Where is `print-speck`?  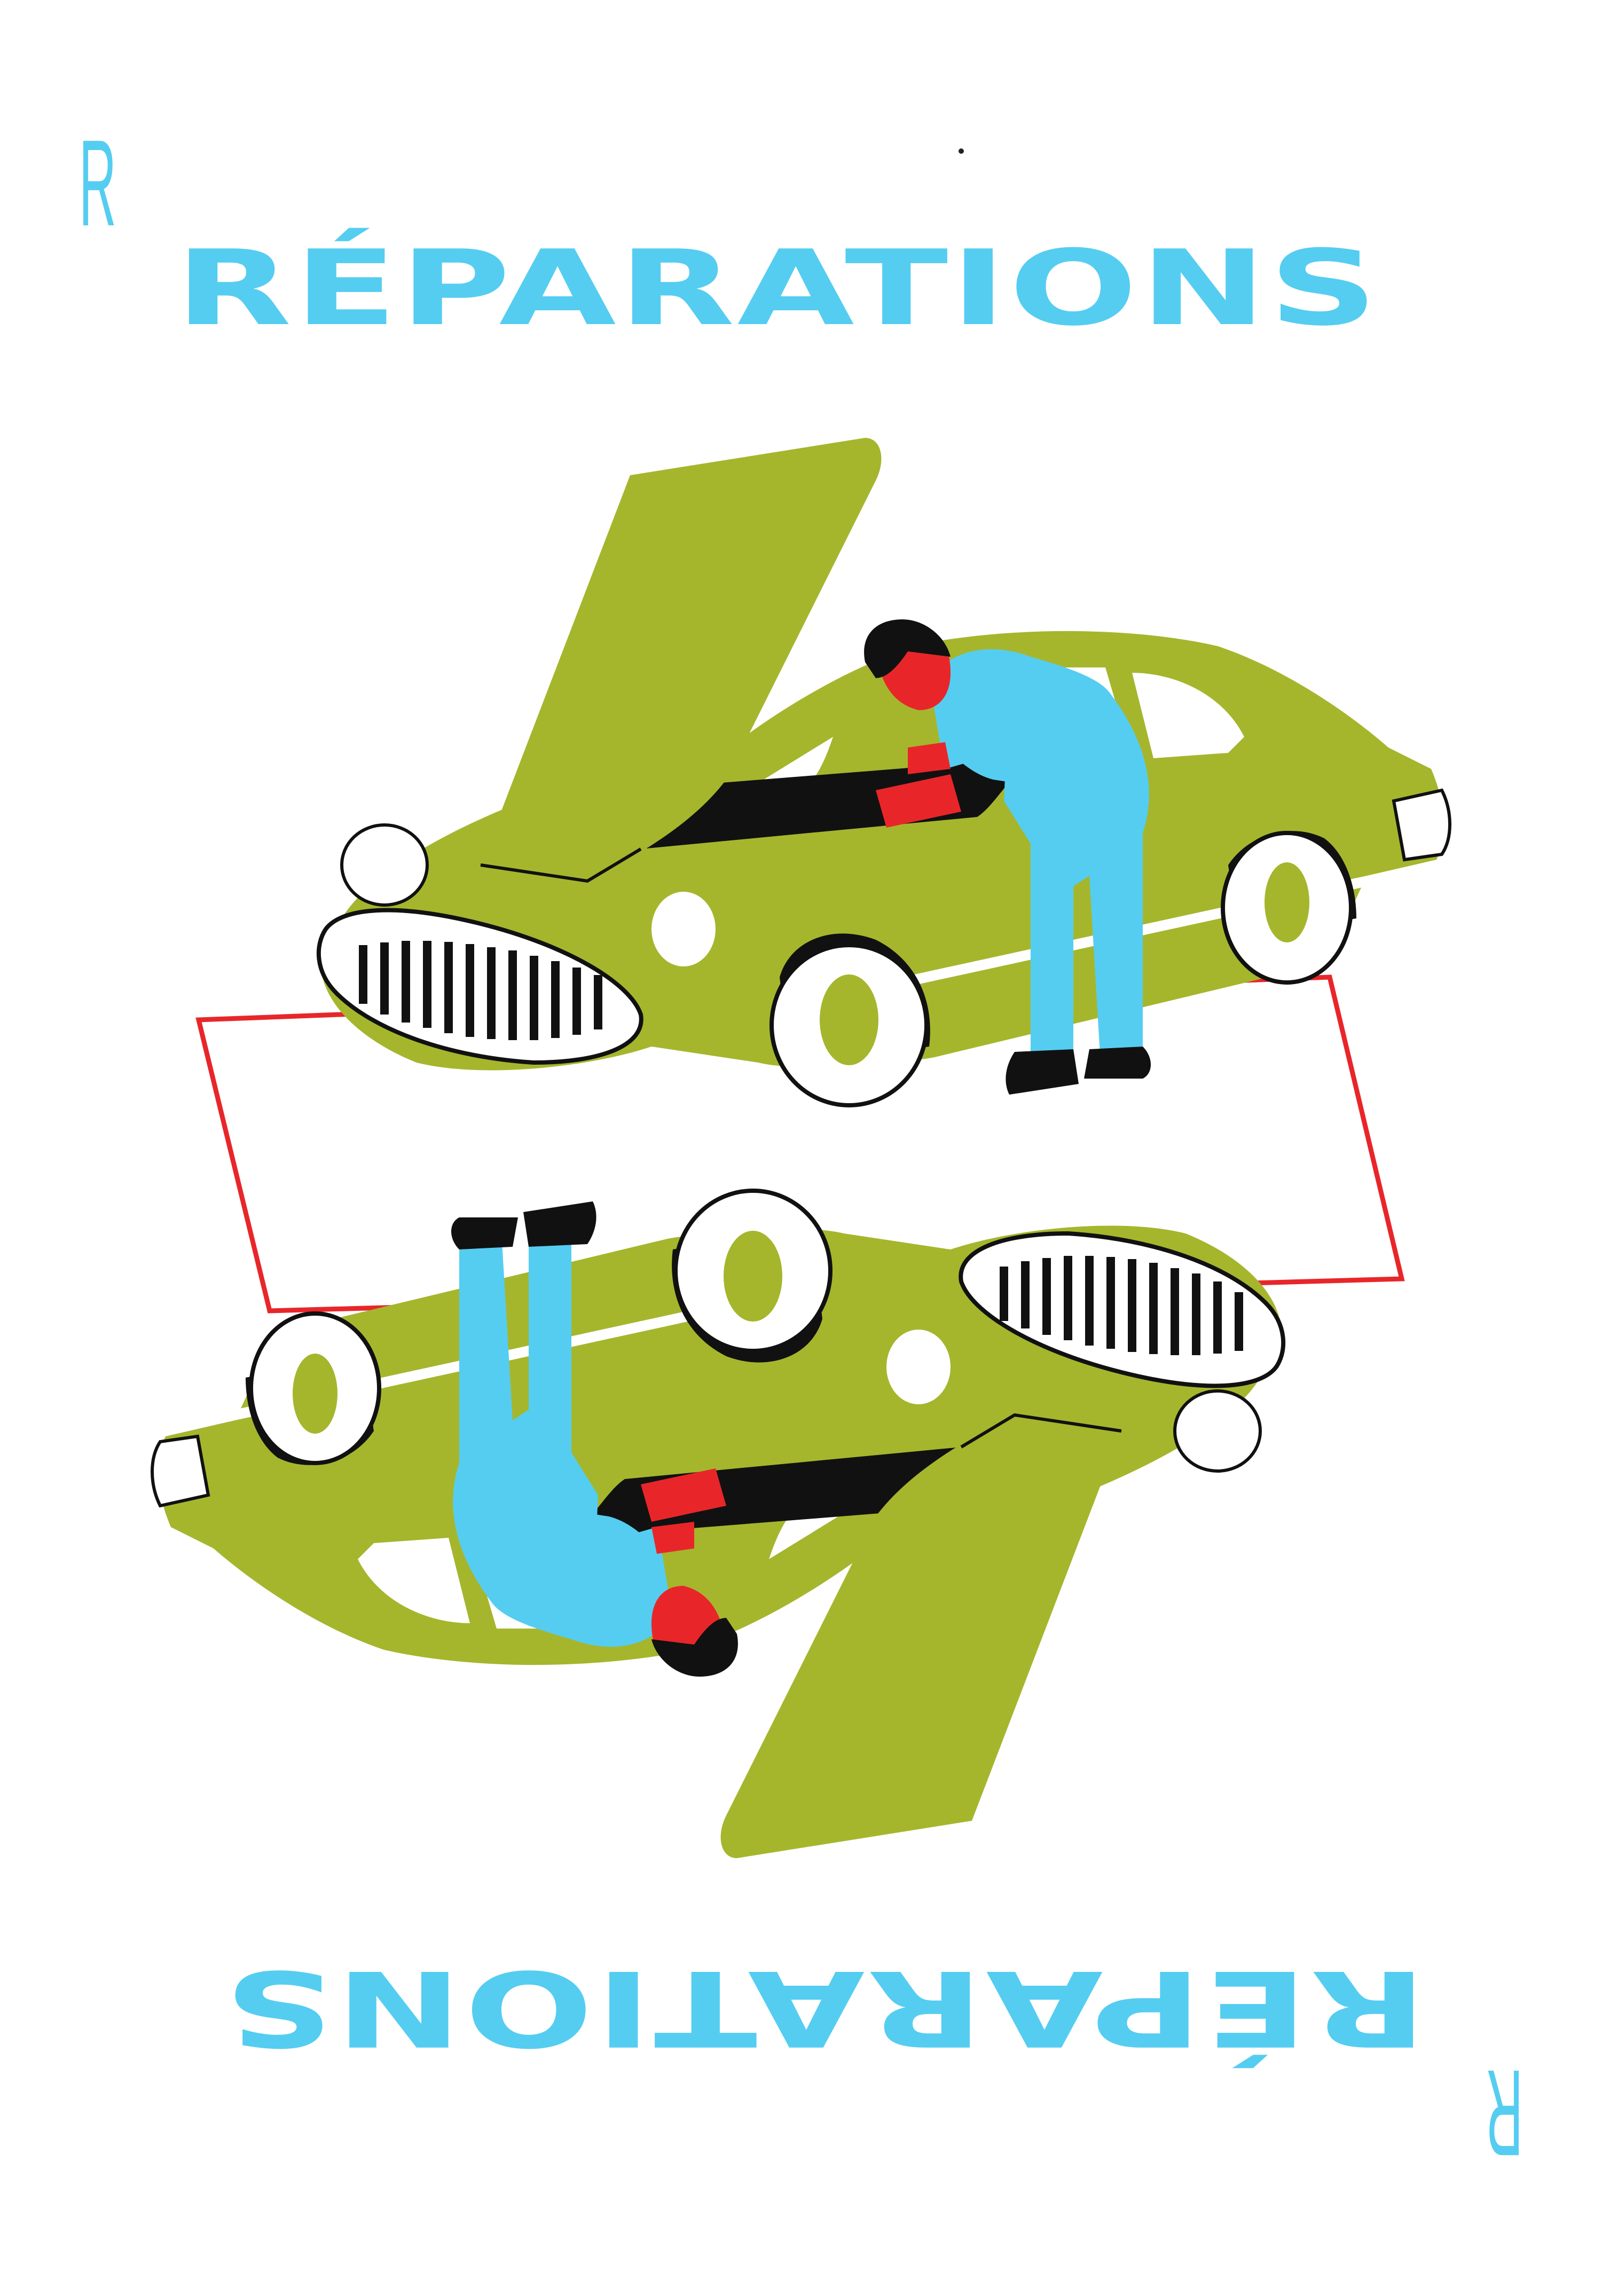 print-speck is located at coordinates (961, 151).